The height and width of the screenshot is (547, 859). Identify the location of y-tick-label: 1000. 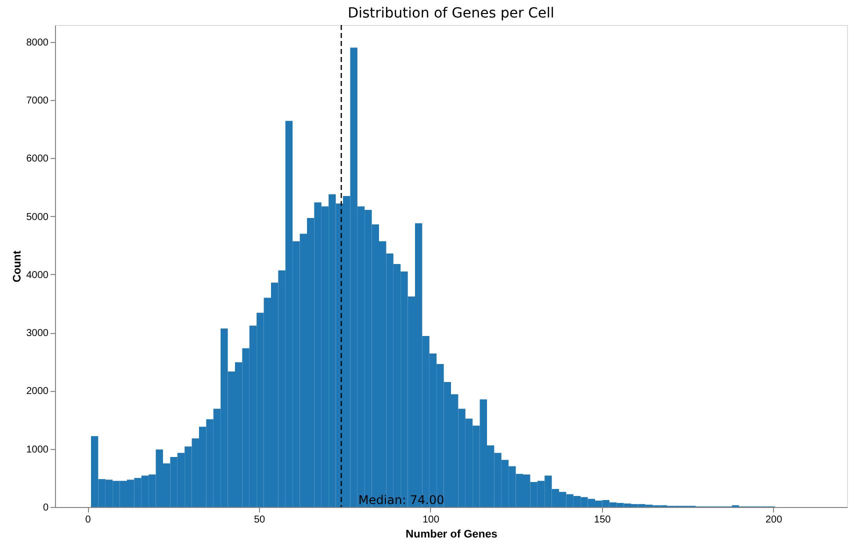
(37, 450).